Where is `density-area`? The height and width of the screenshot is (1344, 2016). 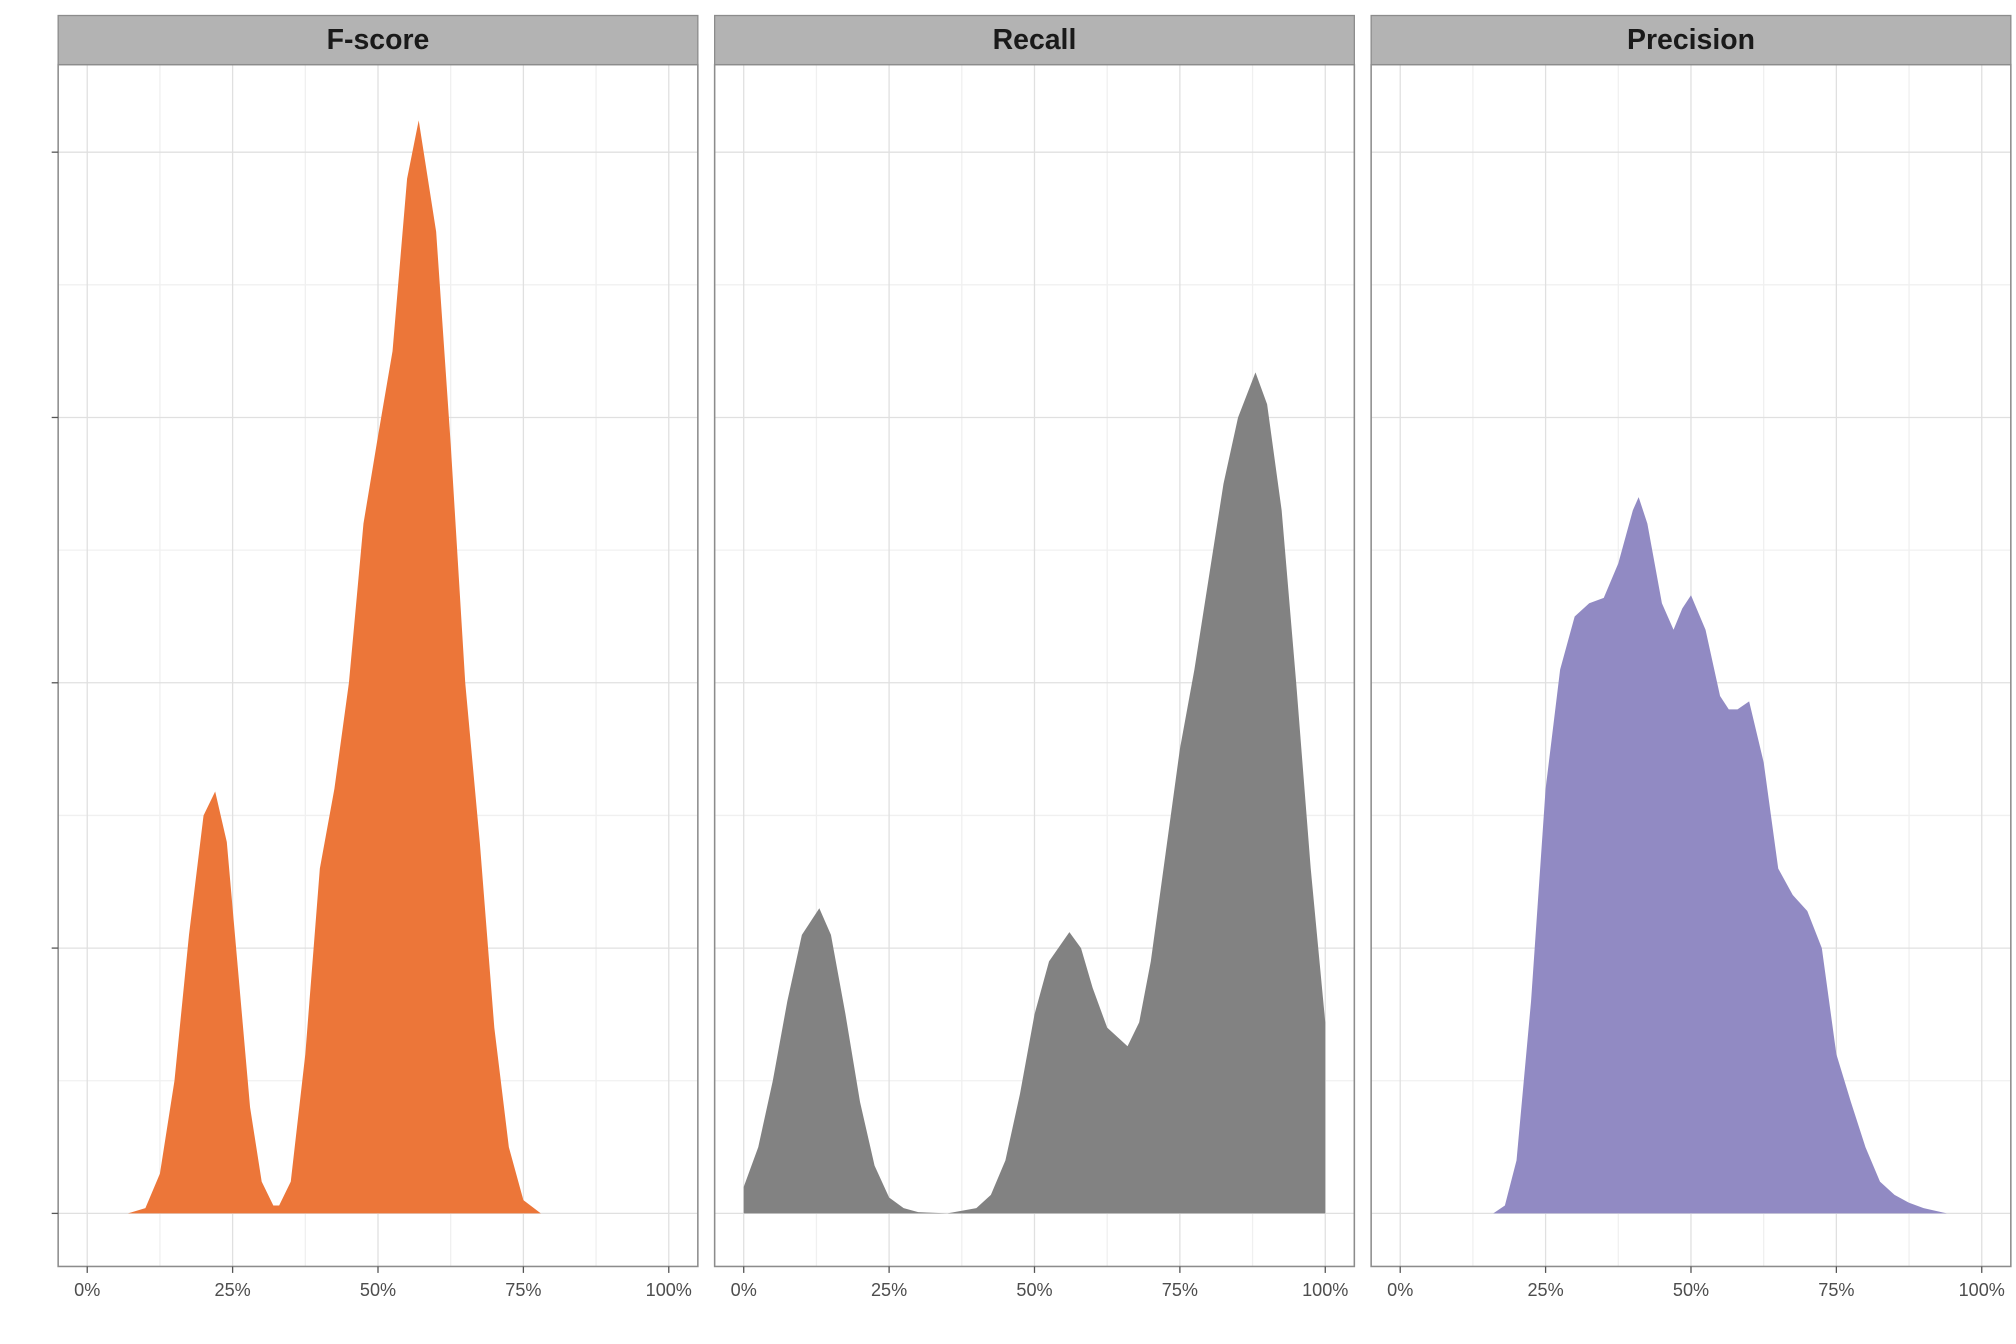
density-area is located at coordinates (1720, 855).